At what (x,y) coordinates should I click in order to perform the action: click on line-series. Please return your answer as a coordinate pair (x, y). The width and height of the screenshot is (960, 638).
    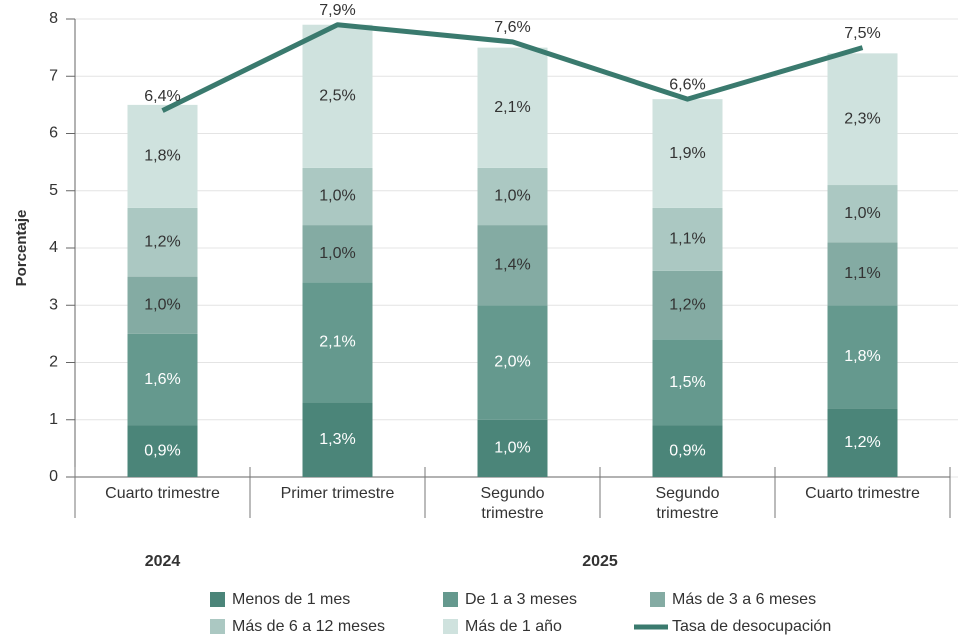
    Looking at the image, I should click on (512, 67).